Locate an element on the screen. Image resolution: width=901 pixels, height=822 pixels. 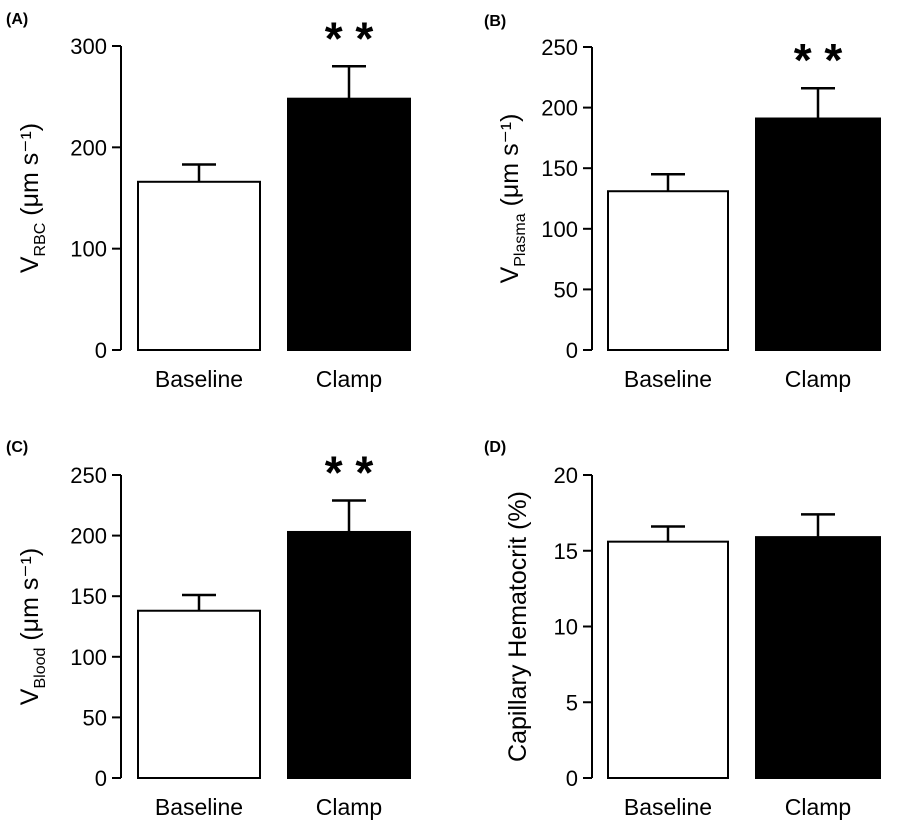
panel-label: (B) is located at coordinates (495, 21).